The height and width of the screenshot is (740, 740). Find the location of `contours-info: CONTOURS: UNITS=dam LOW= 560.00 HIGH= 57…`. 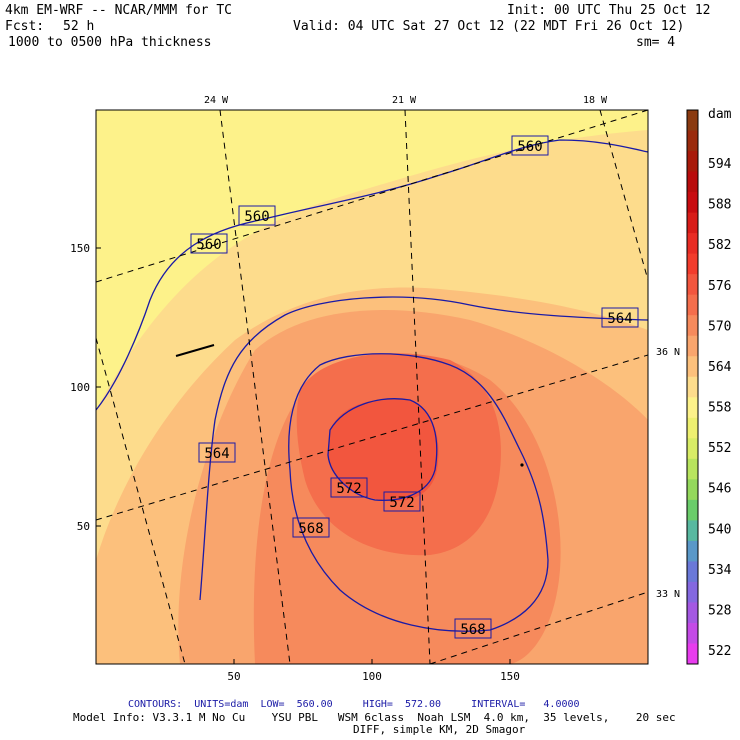

contours-info: CONTOURS: UNITS=dam LOW= 560.00 HIGH= 57… is located at coordinates (354, 704).